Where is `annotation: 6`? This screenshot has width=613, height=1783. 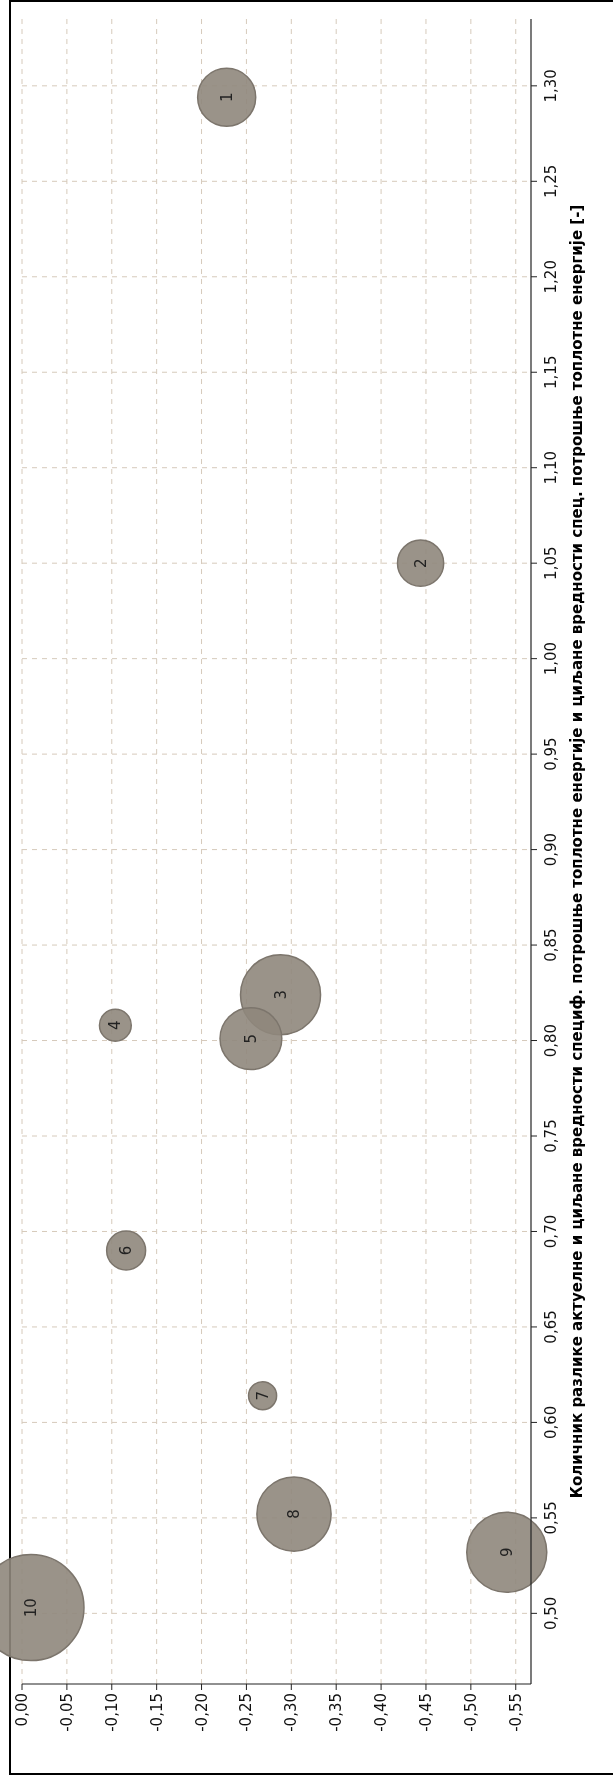 annotation: 6 is located at coordinates (126, 1250).